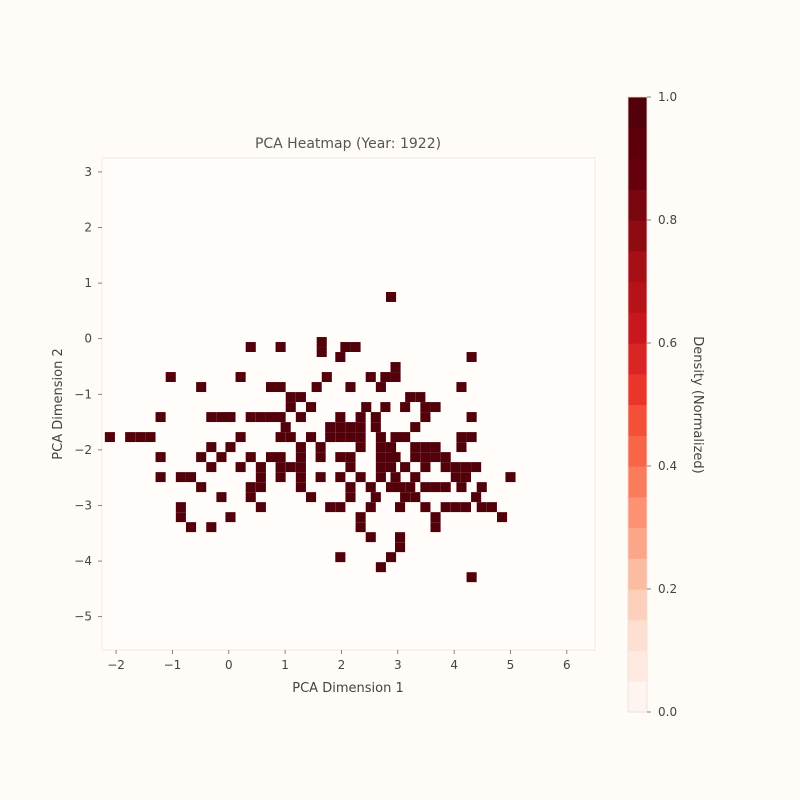  I want to click on colorbar-tick-label: 1.0, so click(667, 97).